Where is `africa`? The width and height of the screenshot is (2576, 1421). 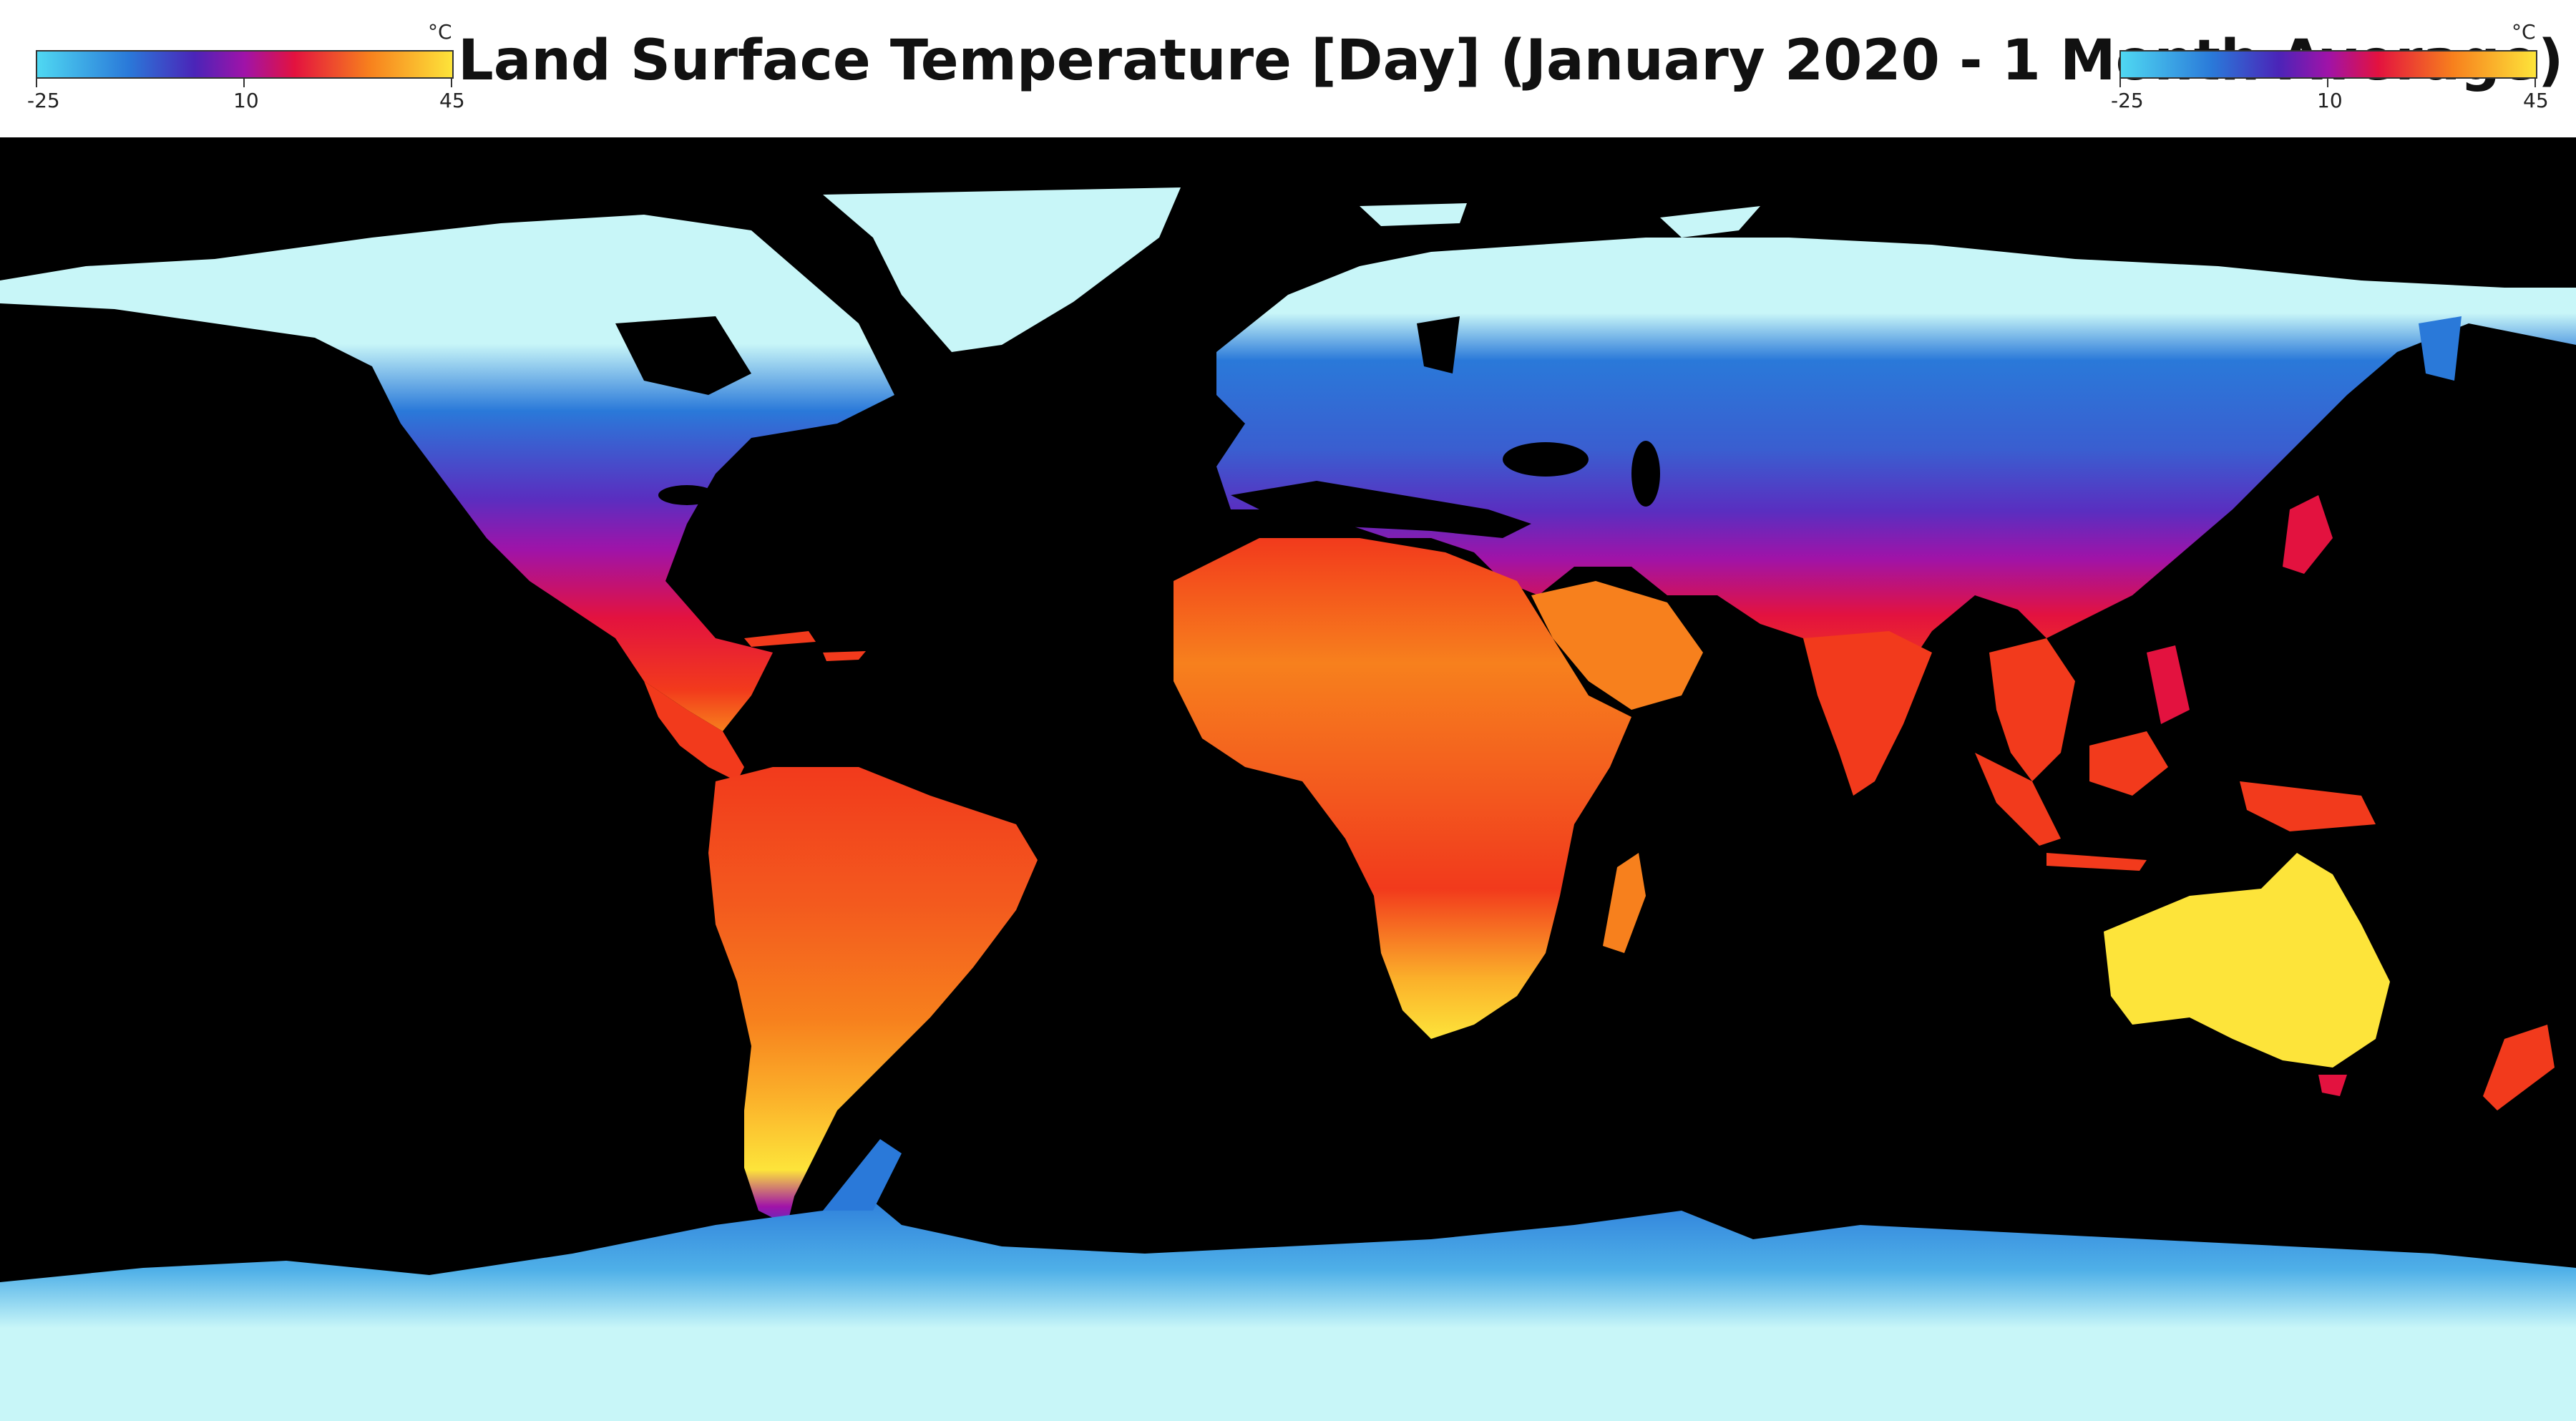
africa is located at coordinates (1402, 788).